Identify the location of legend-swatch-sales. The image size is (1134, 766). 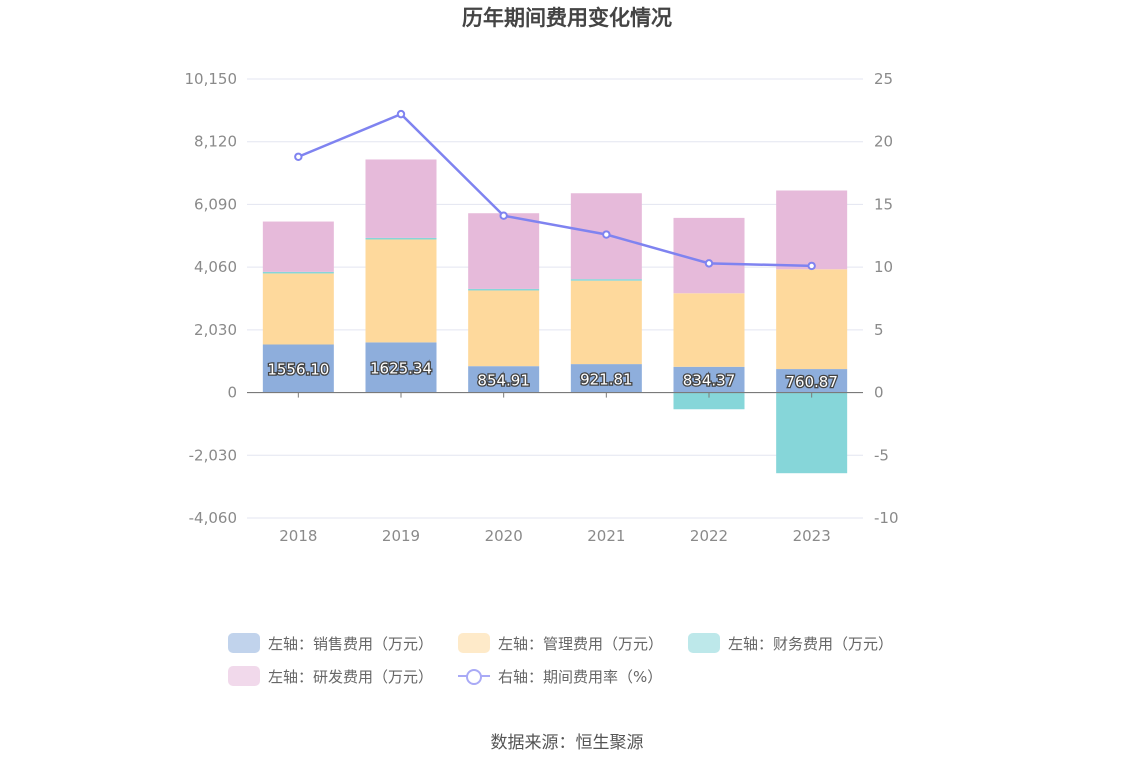
(244, 643).